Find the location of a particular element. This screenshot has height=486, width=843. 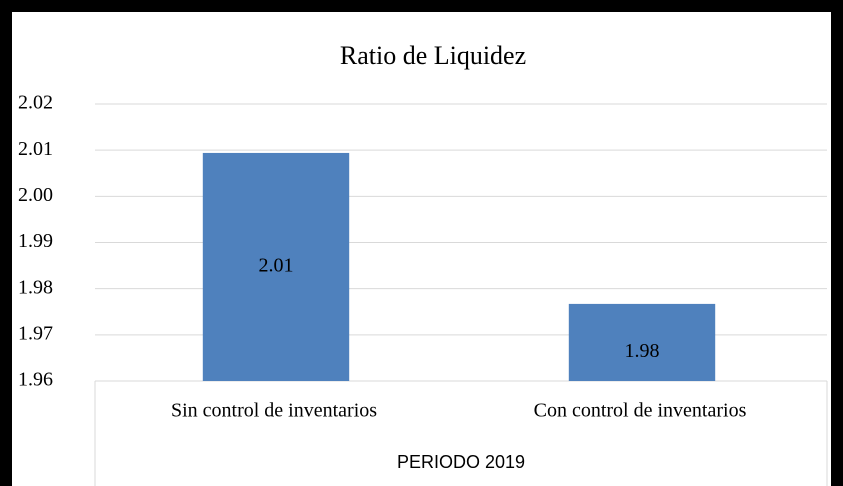

data-label: 2.01 is located at coordinates (276, 266).